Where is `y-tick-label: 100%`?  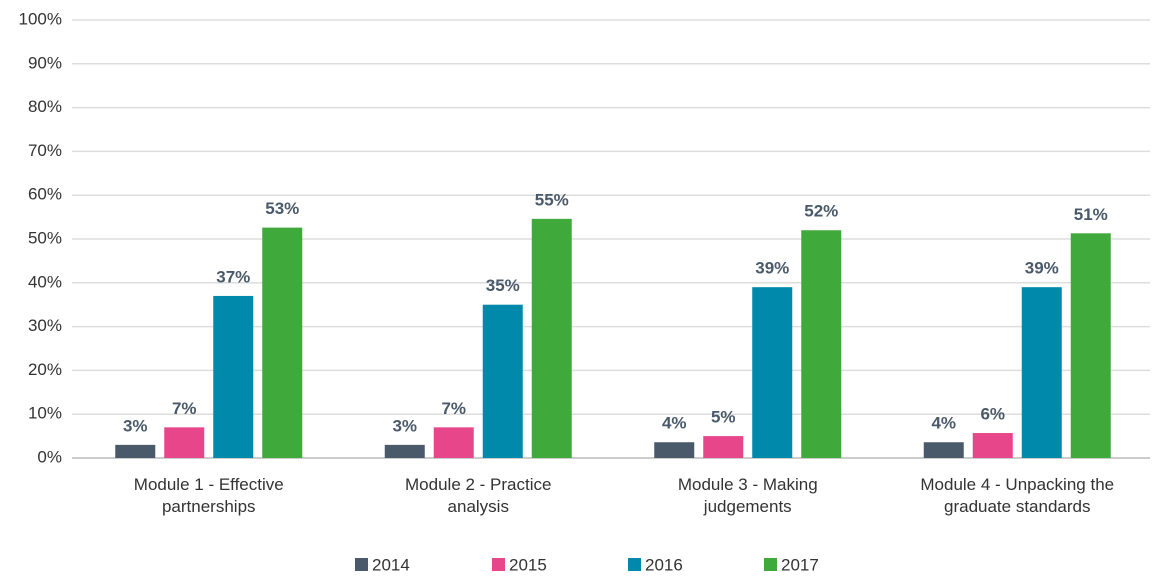
y-tick-label: 100% is located at coordinates (40, 18).